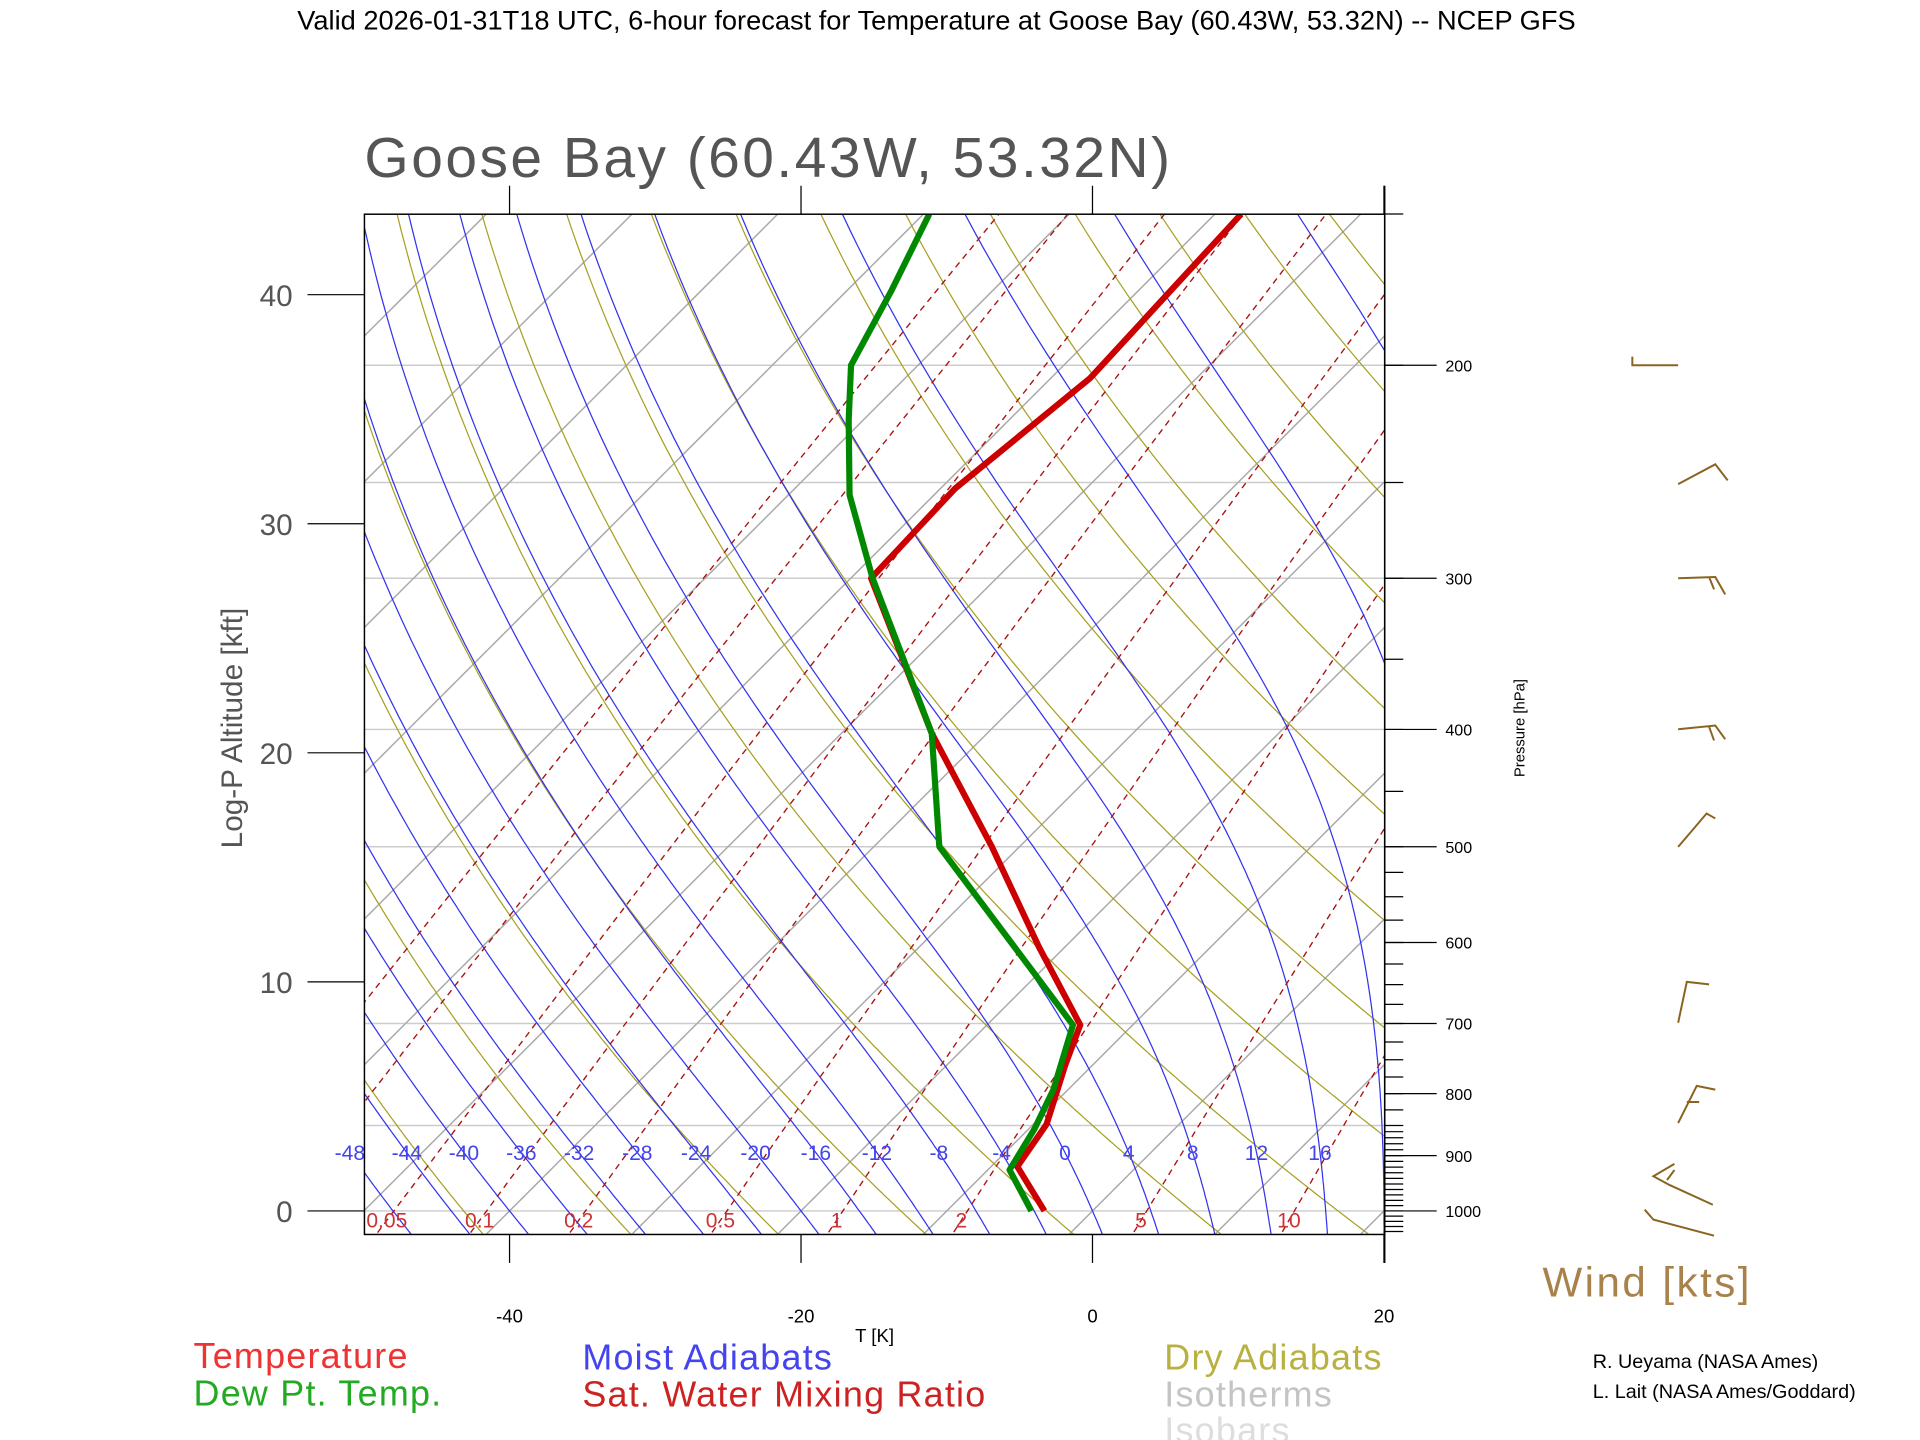 The height and width of the screenshot is (1440, 1920). What do you see at coordinates (1248, 1395) in the screenshot?
I see `legend-isotherms: Isotherms` at bounding box center [1248, 1395].